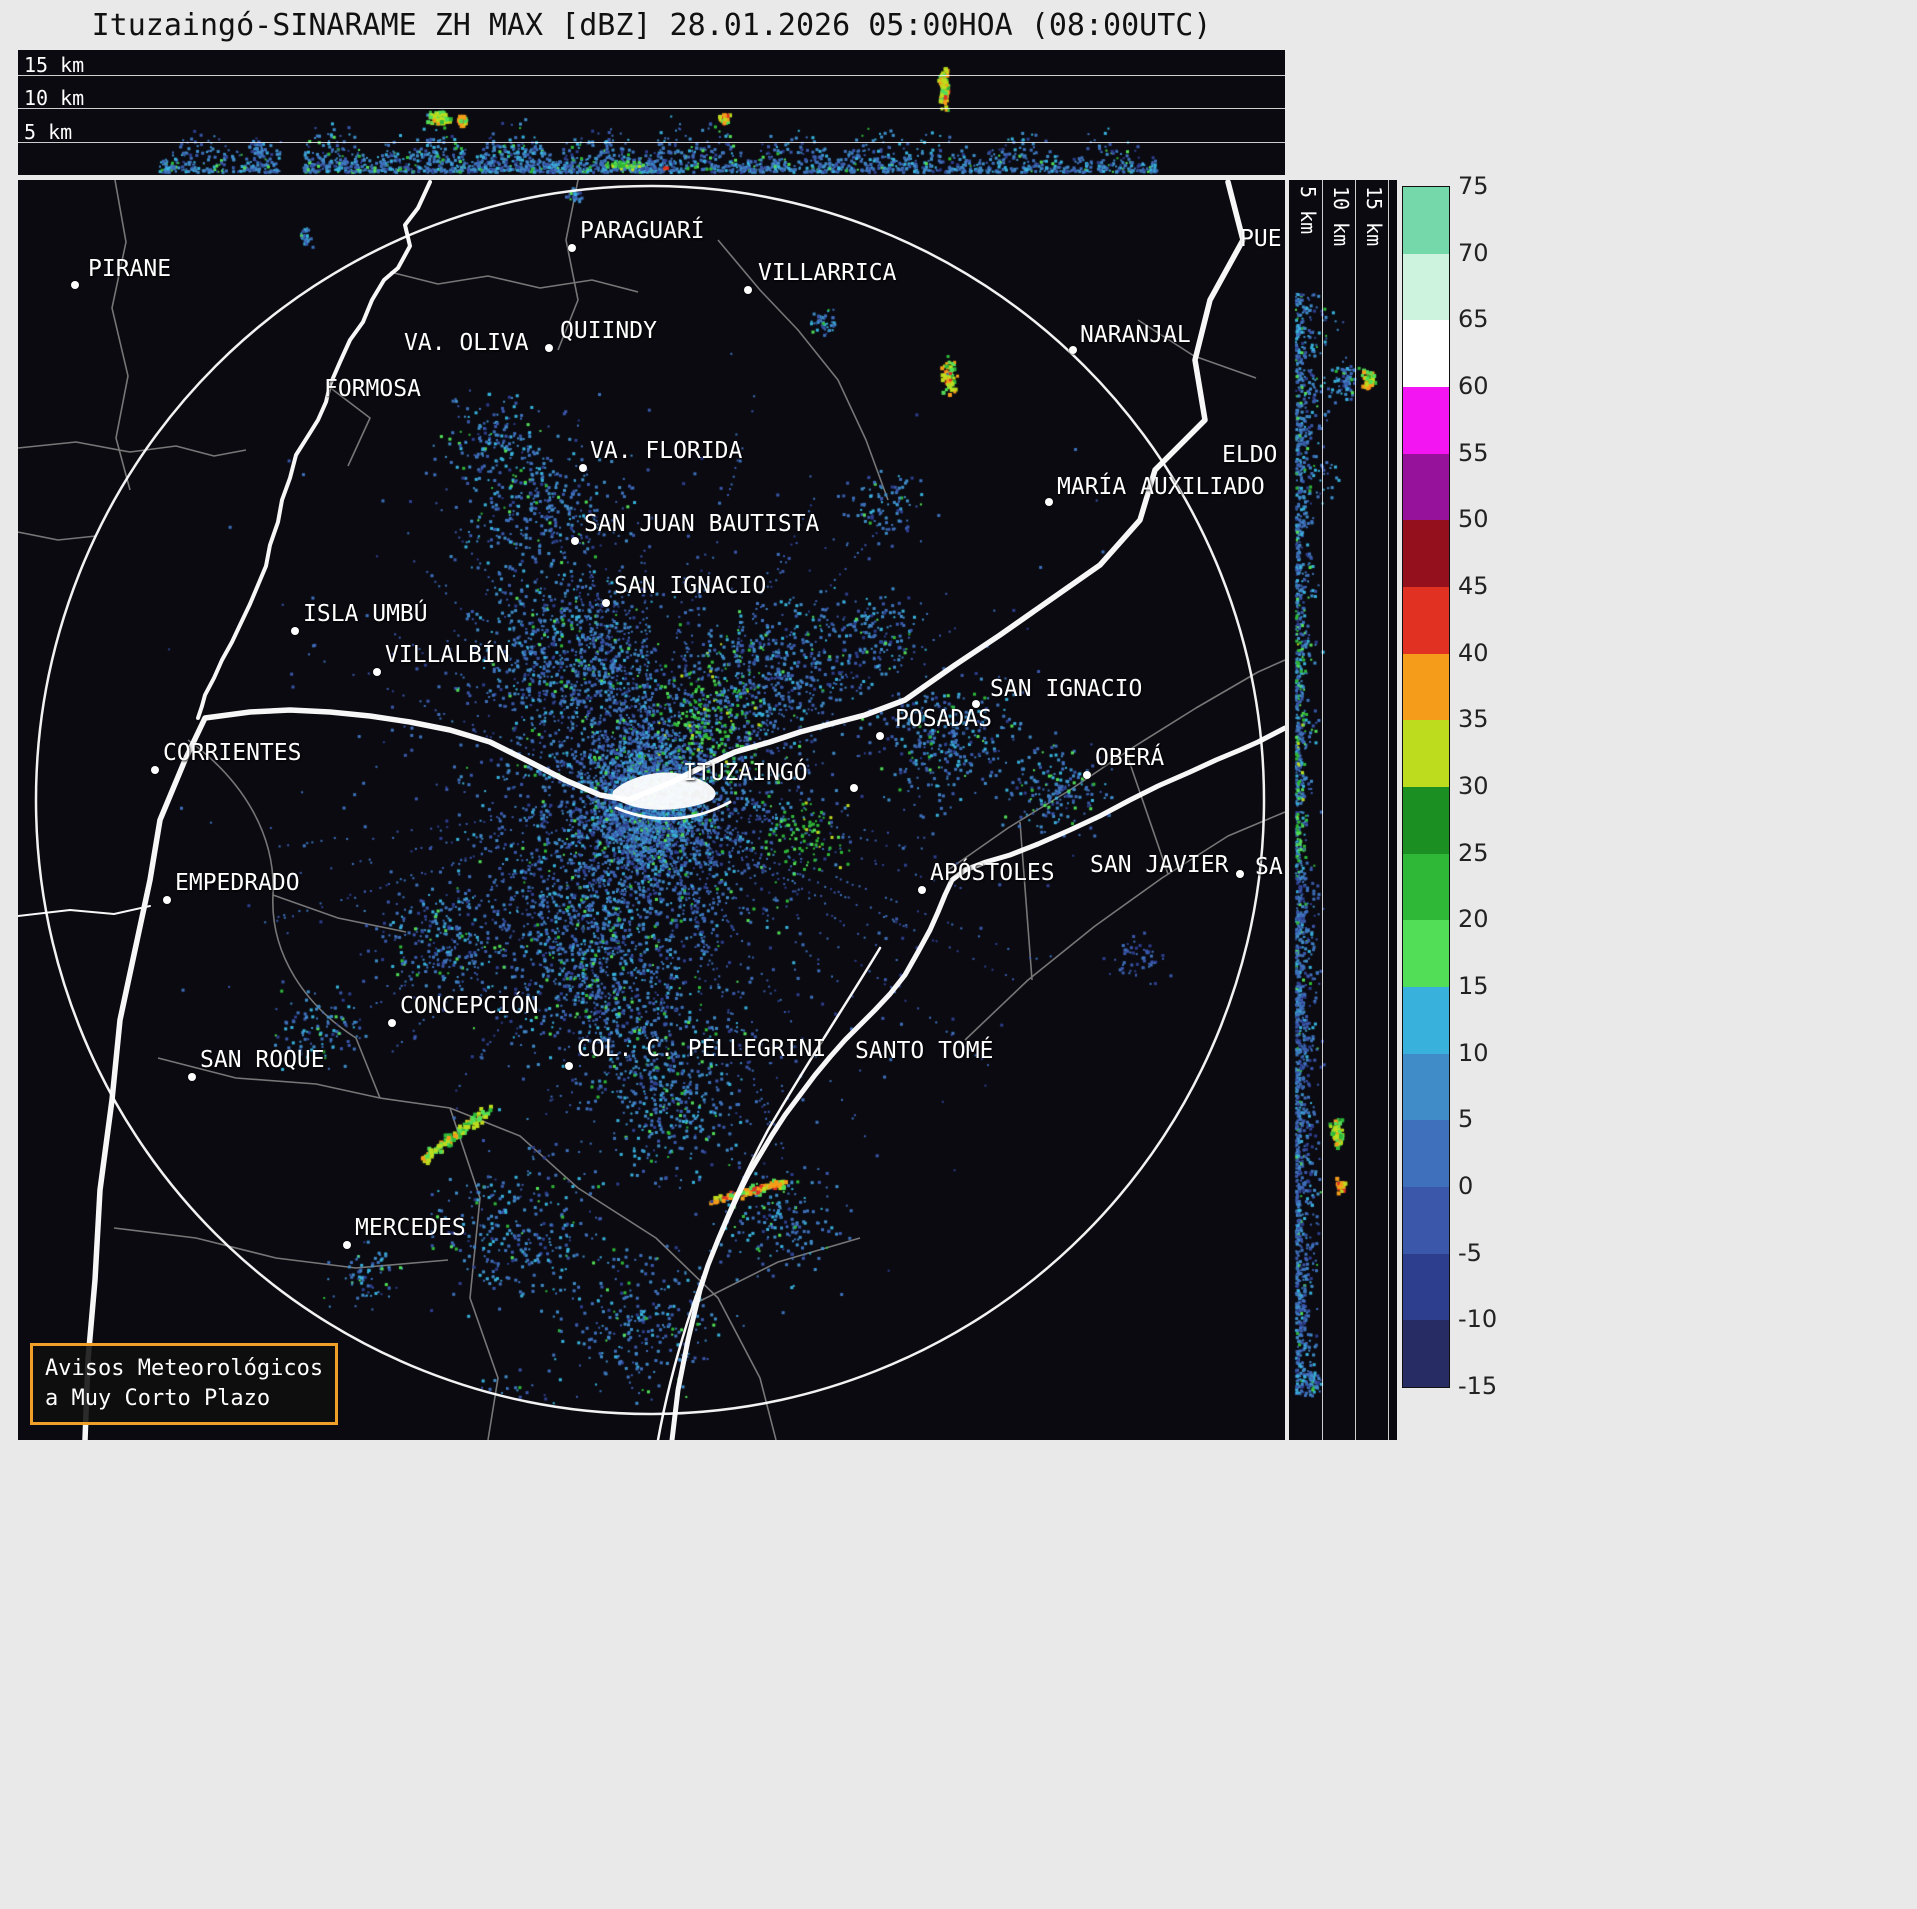  I want to click on aguapey-river, so click(769, 1193).